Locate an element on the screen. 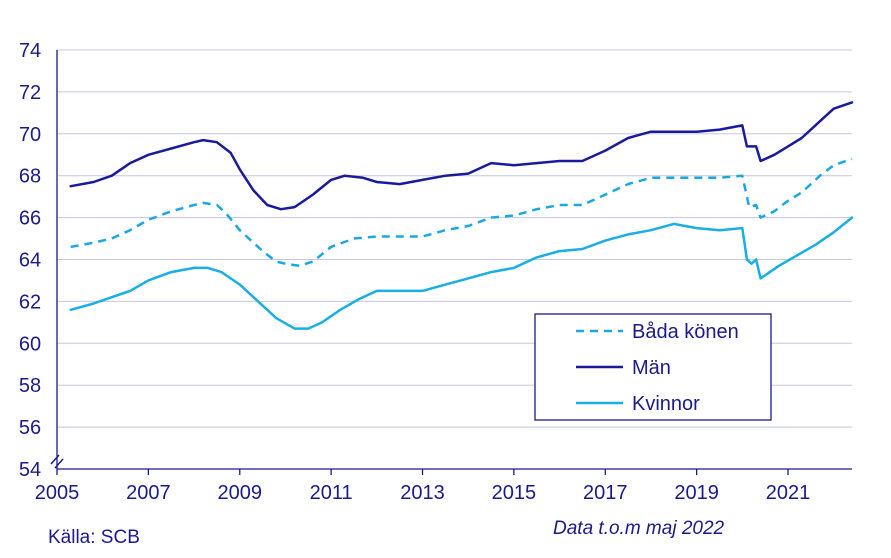 Image resolution: width=891 pixels, height=558 pixels. x-tick-label: 2017 is located at coordinates (605, 493).